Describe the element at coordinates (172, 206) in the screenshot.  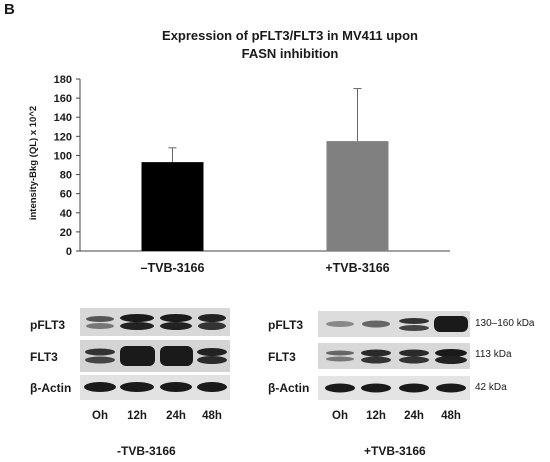
I see `bar-minus-tvb` at that location.